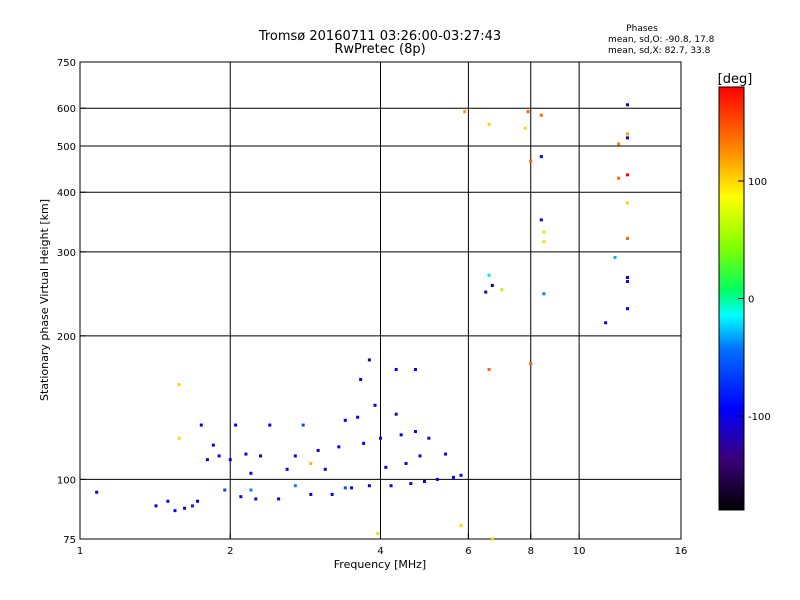  Describe the element at coordinates (380, 551) in the screenshot. I see `x-tick-label: 4` at that location.